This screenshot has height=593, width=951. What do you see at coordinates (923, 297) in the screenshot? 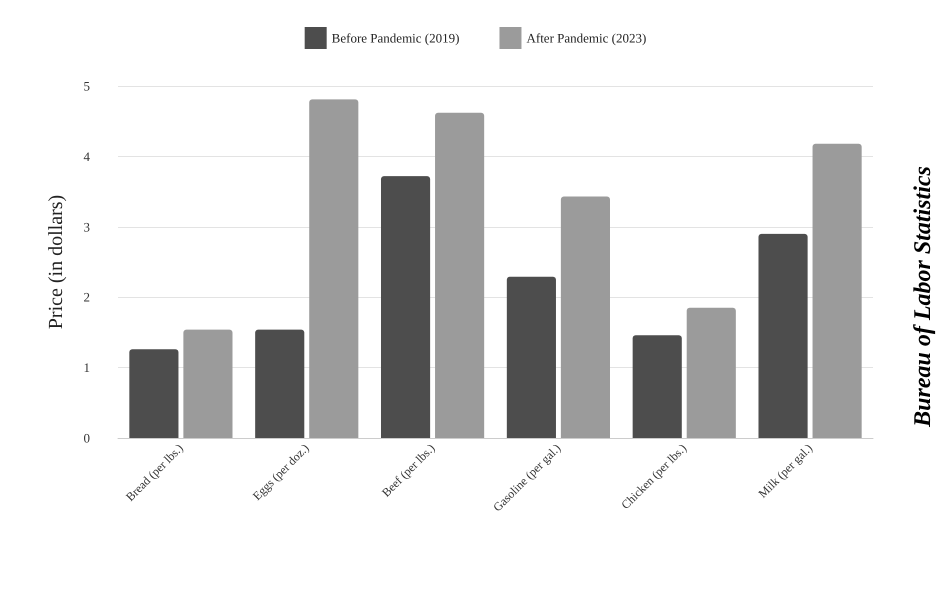
I see `text: Bureau of Labor Statistics` at bounding box center [923, 297].